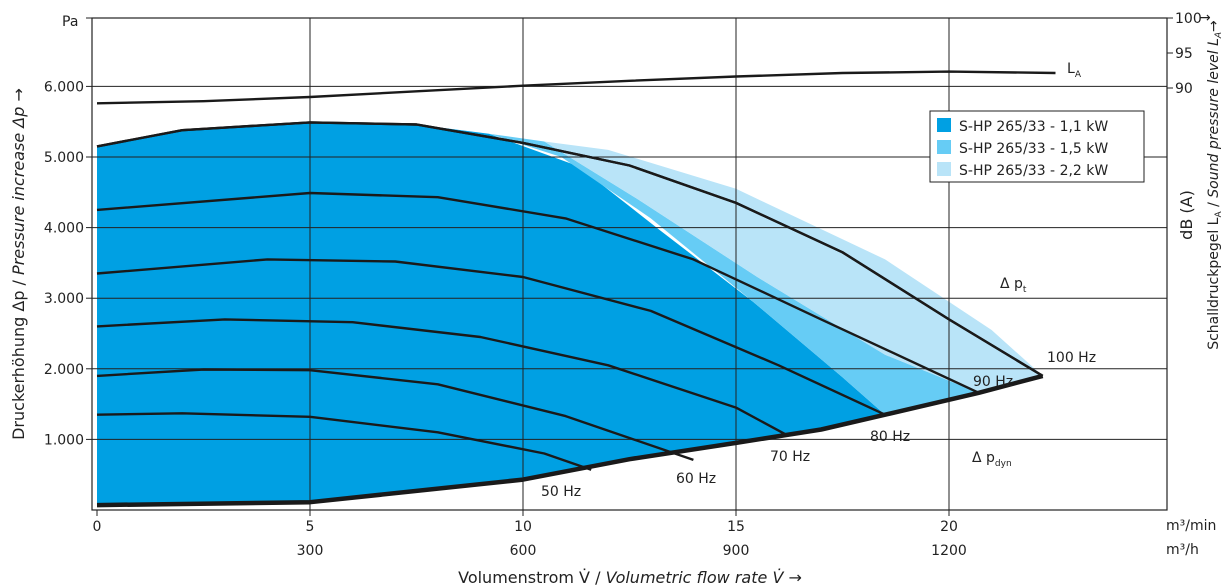 The height and width of the screenshot is (587, 1230). I want to click on legend-label-2: S-HP 265/33 - 1,5 kW, so click(1033, 149).